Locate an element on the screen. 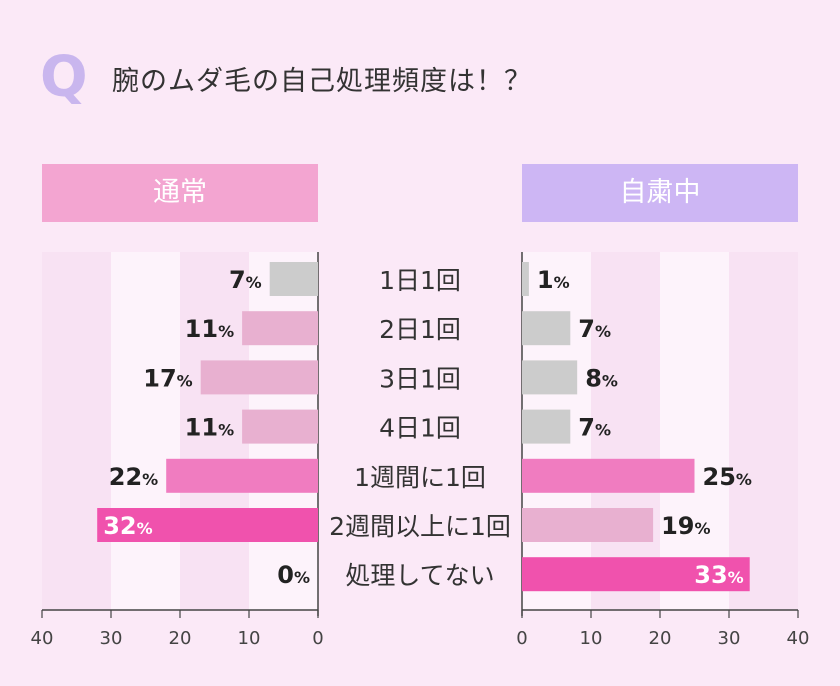  data-label: 0% is located at coordinates (293, 575).